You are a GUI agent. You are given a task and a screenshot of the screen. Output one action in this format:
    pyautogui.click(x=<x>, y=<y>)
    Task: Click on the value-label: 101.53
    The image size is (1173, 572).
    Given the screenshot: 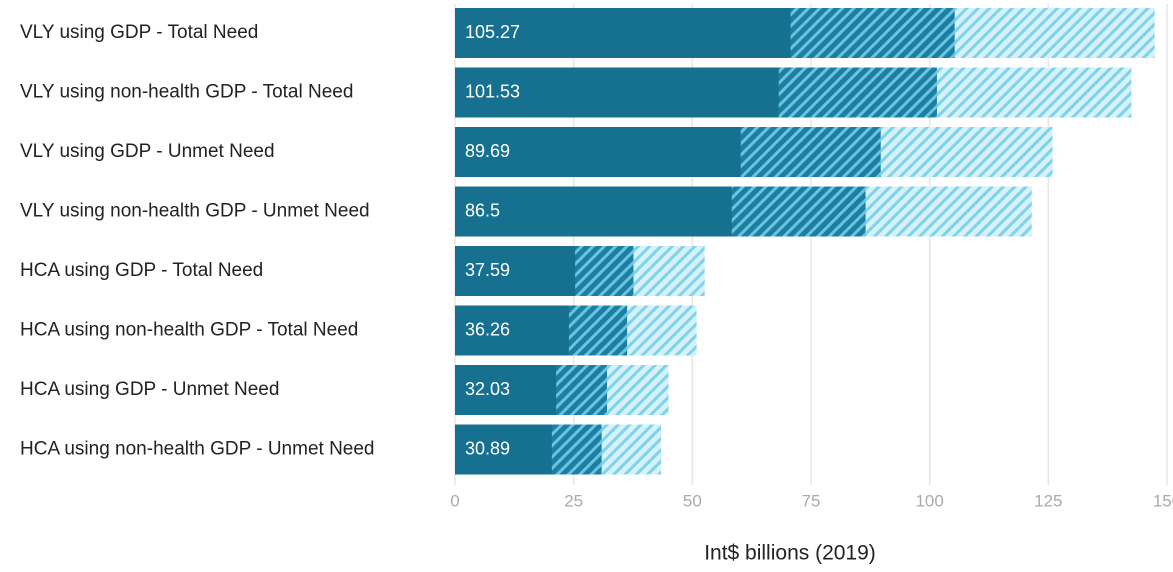 What is the action you would take?
    pyautogui.click(x=492, y=91)
    